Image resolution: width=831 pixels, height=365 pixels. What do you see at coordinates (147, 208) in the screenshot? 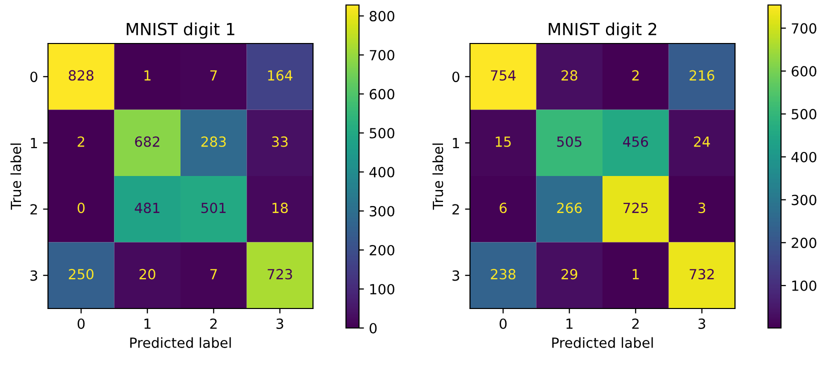
I see `data-label: 481` at bounding box center [147, 208].